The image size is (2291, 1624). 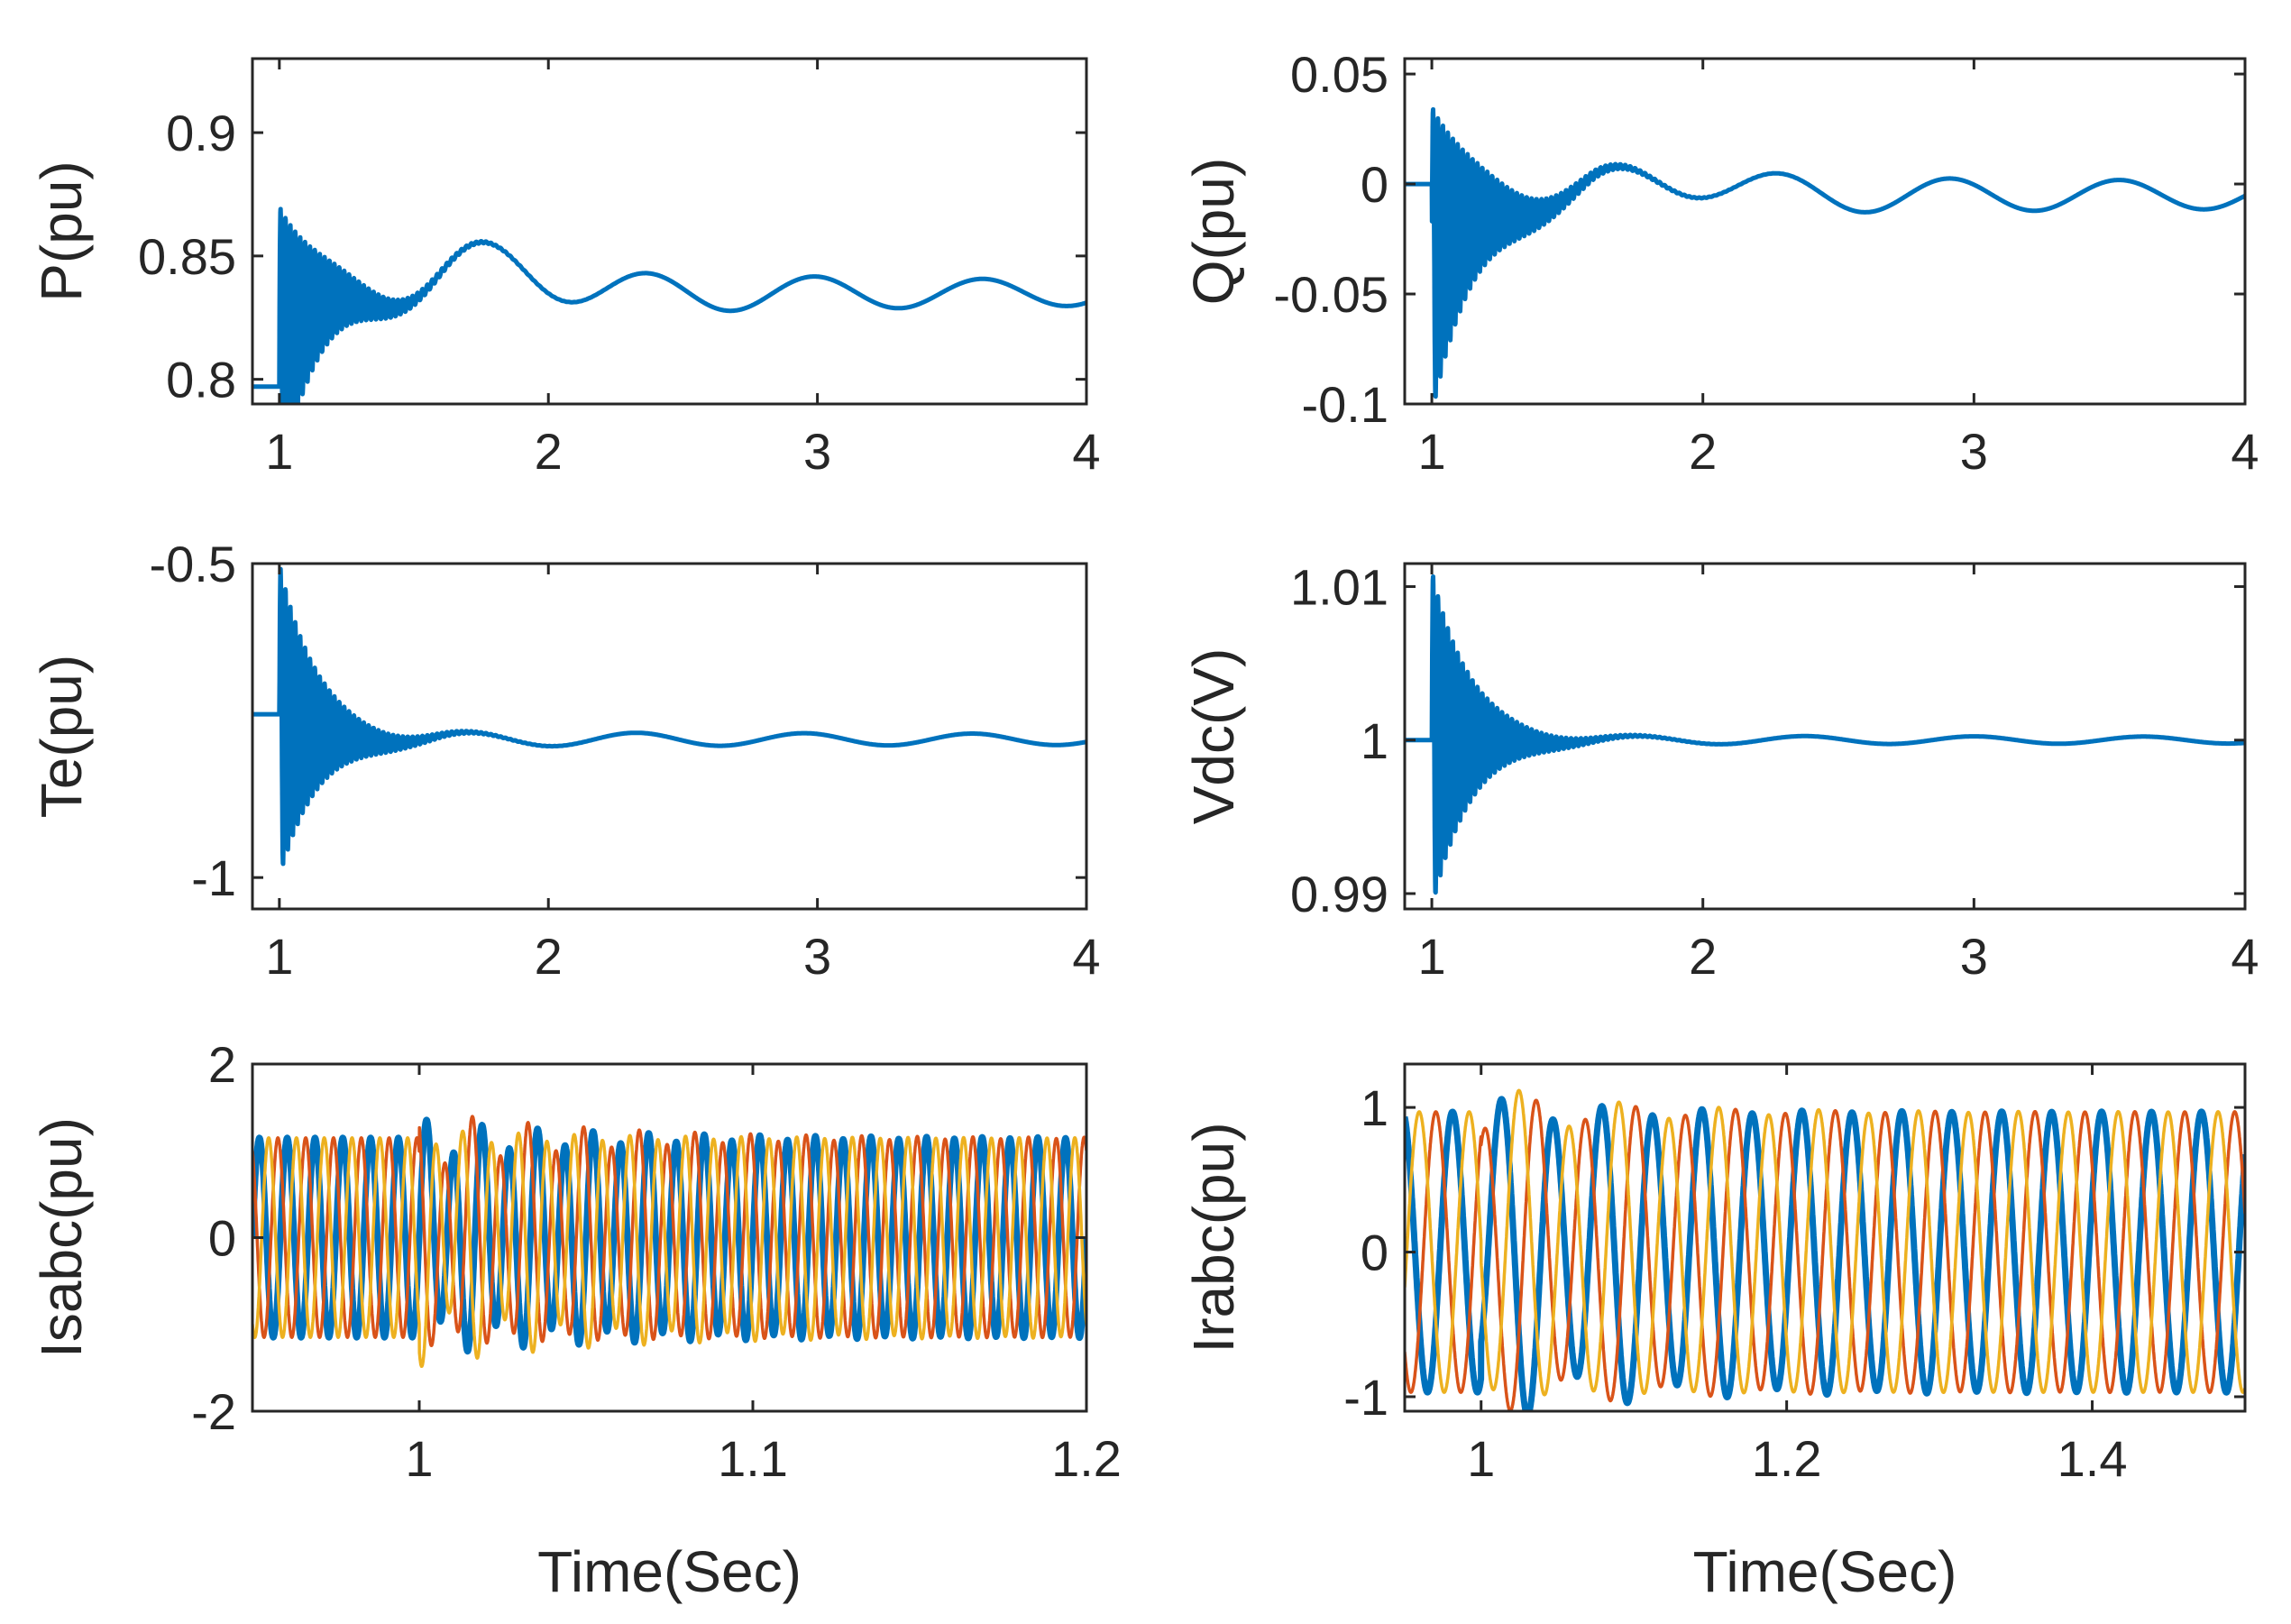 I want to click on y-axis-label: P(pu), so click(x=61, y=232).